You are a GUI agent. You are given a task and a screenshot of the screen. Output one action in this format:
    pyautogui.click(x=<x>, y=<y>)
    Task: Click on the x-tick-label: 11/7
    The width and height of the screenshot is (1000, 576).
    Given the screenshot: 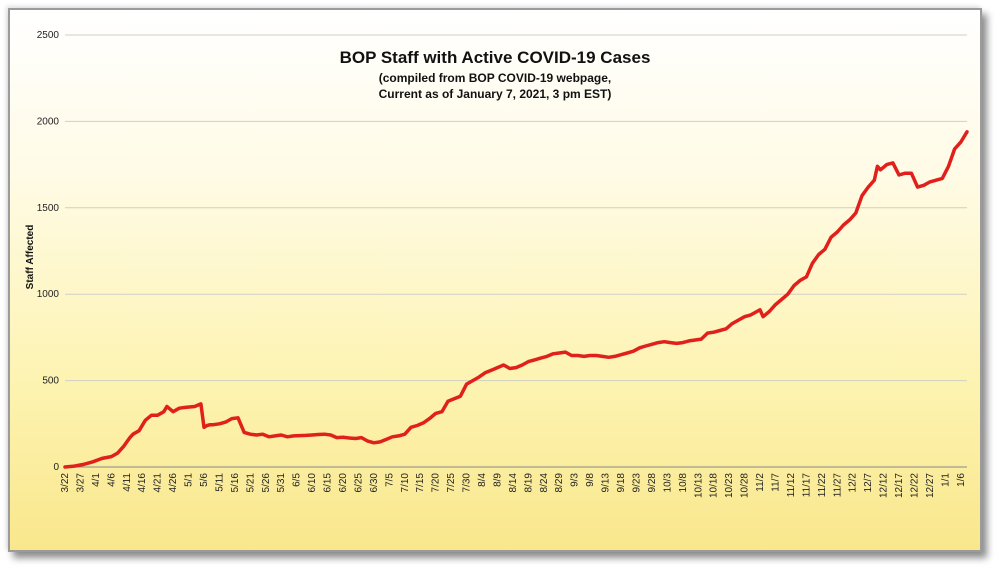 What is the action you would take?
    pyautogui.click(x=775, y=482)
    